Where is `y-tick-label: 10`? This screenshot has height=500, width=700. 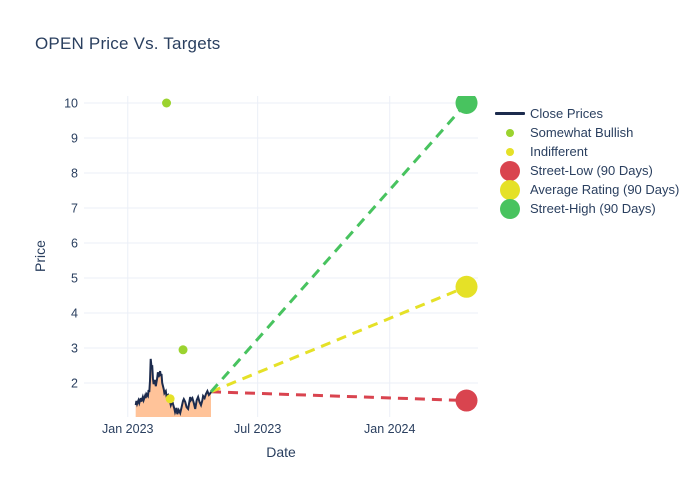
y-tick-label: 10 is located at coordinates (71, 104).